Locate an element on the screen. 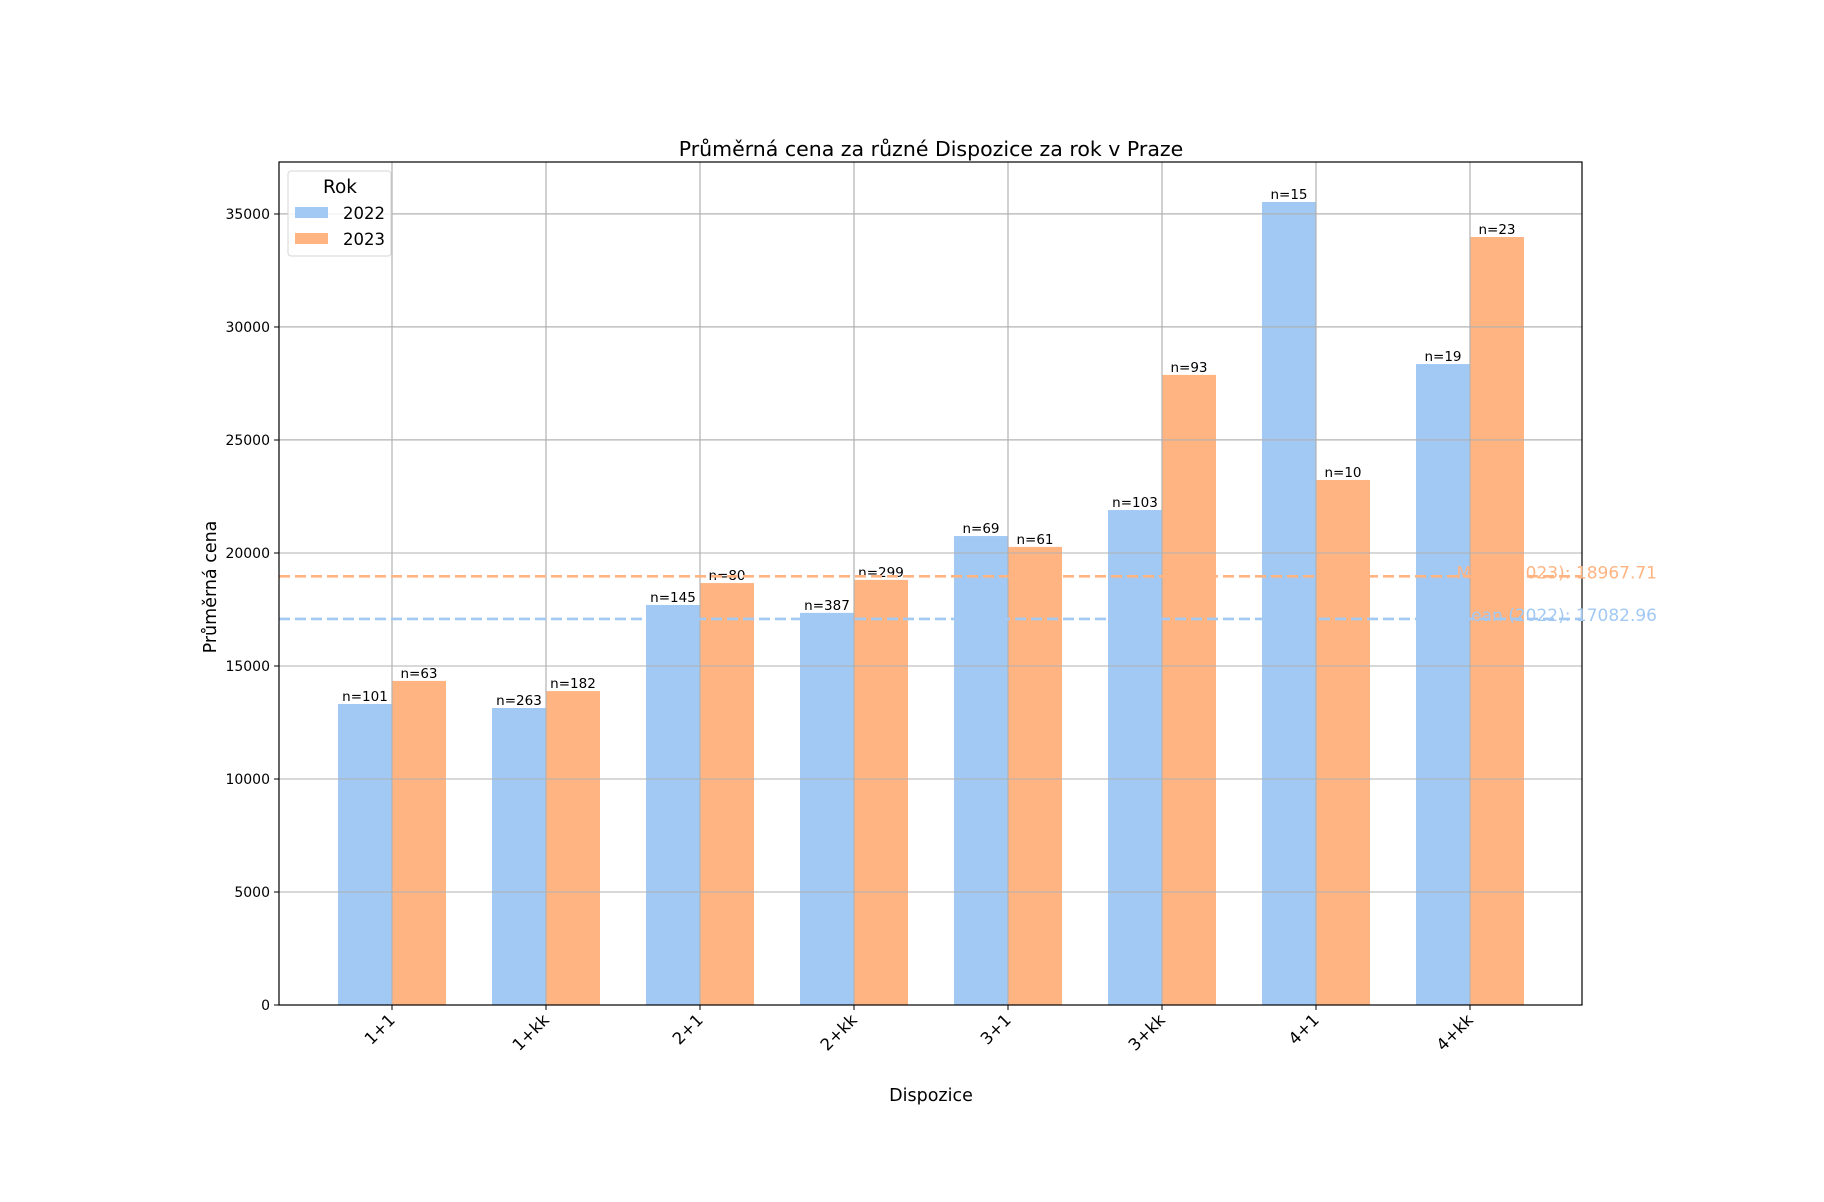 This screenshot has width=1824, height=1202. y-tick-label: 5000 is located at coordinates (252, 893).